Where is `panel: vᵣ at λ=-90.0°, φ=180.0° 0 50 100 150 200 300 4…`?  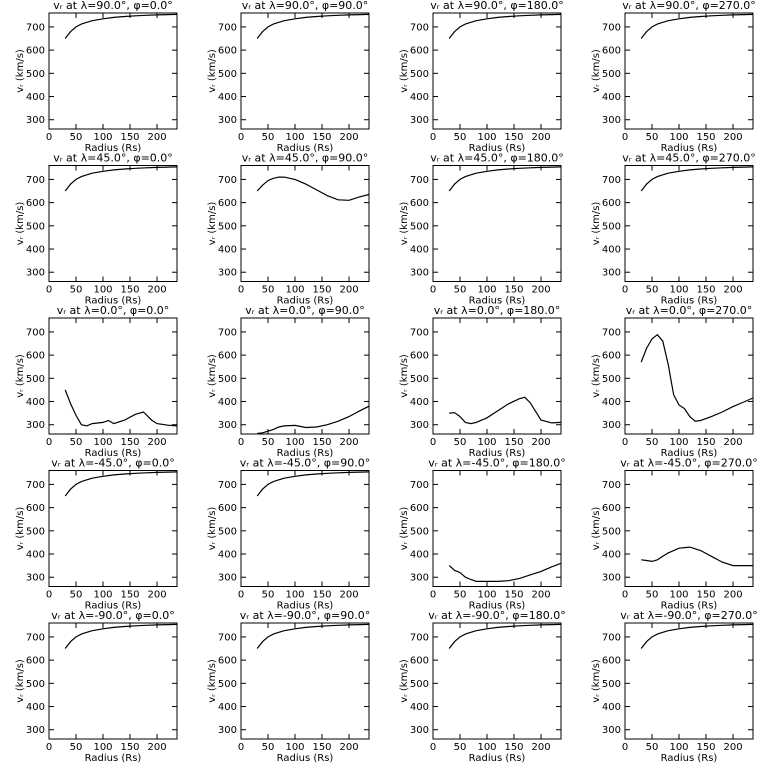 panel: vᵣ at λ=-90.0°, φ=180.0° 0 50 100 150 200 300 4… is located at coordinates (482, 686).